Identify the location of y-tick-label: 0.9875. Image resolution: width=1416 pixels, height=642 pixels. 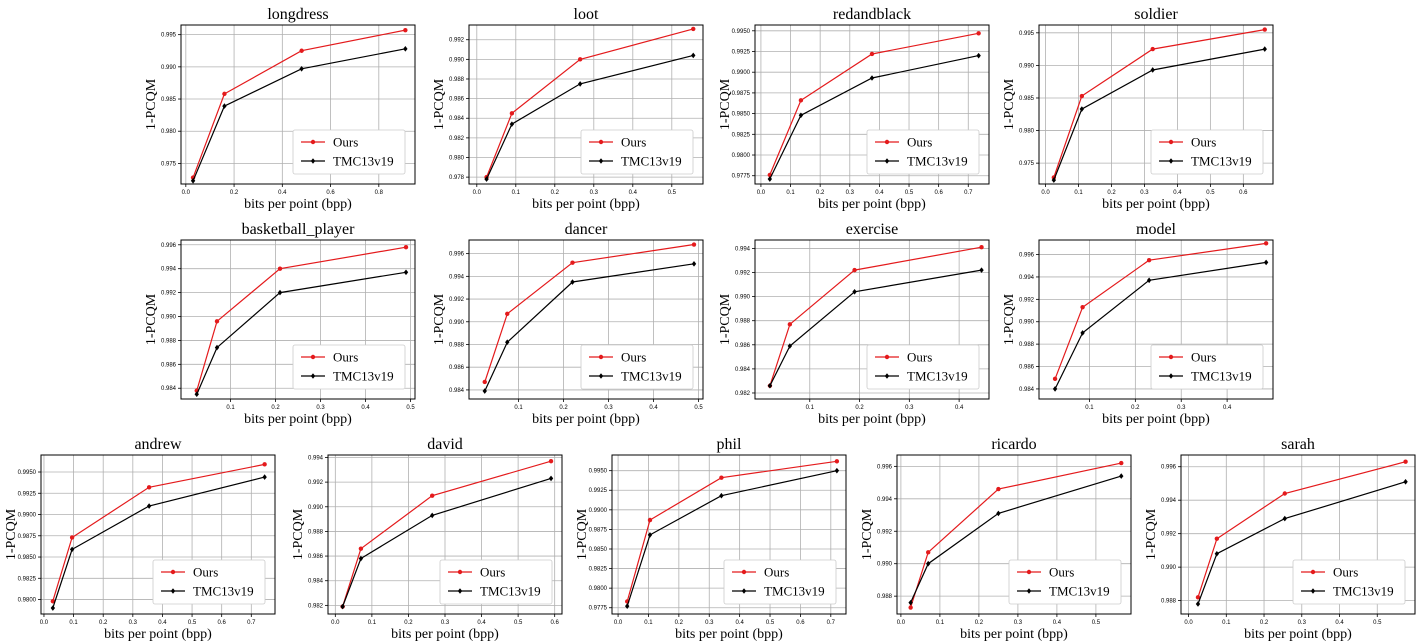
(741, 94).